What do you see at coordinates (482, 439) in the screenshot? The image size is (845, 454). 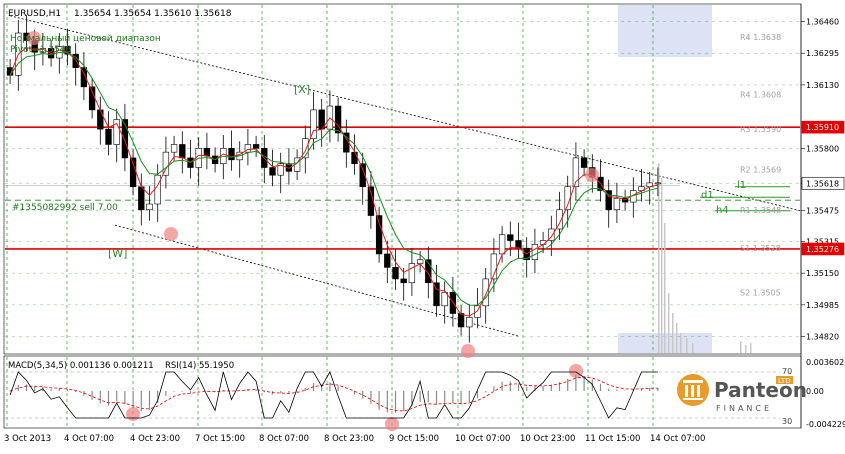 I see `x-tick-label: 10 Oct 07:00` at bounding box center [482, 439].